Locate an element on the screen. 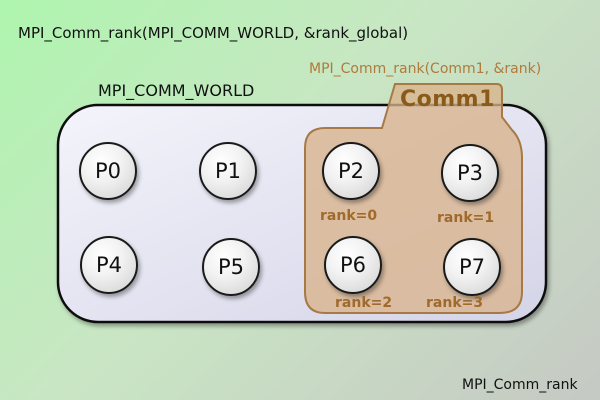 The height and width of the screenshot is (400, 600). process-node-p0: P0 is located at coordinates (108, 171).